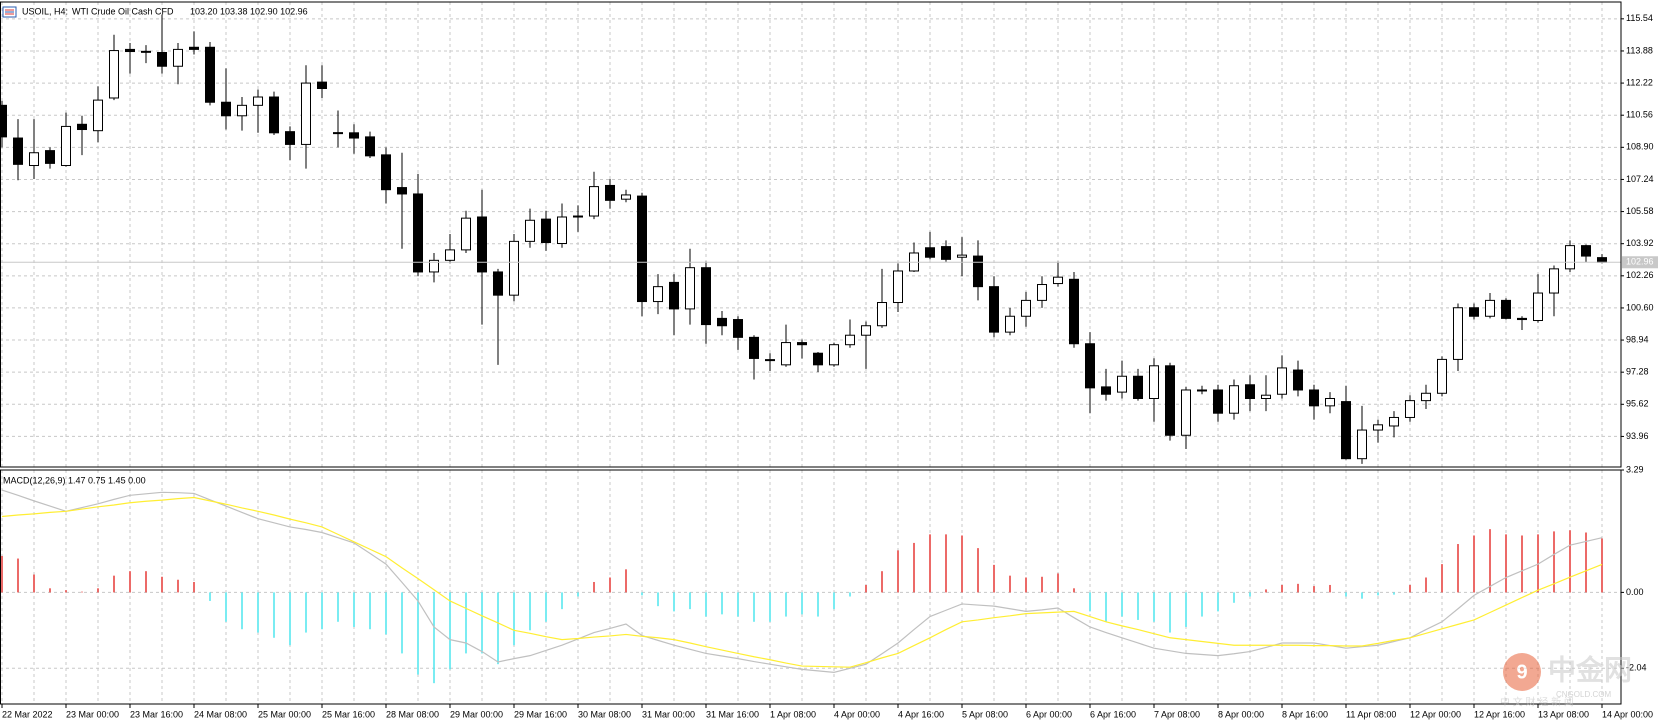 This screenshot has height=723, width=1659. What do you see at coordinates (793, 714) in the screenshot?
I see `x-tick-label: 1 Apr 08:00` at bounding box center [793, 714].